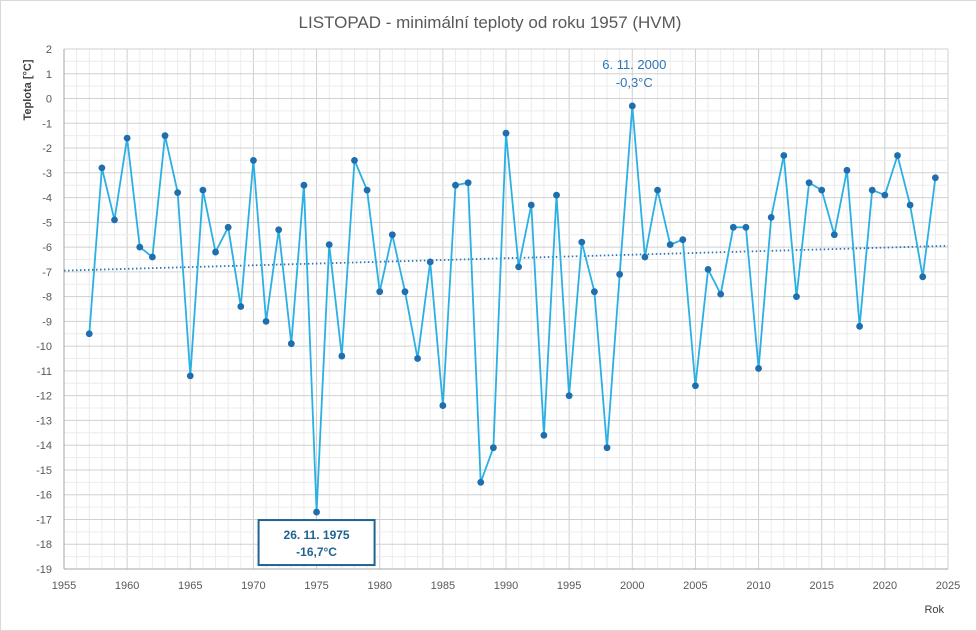  What do you see at coordinates (47, 149) in the screenshot?
I see `y-tick-label: -2` at bounding box center [47, 149].